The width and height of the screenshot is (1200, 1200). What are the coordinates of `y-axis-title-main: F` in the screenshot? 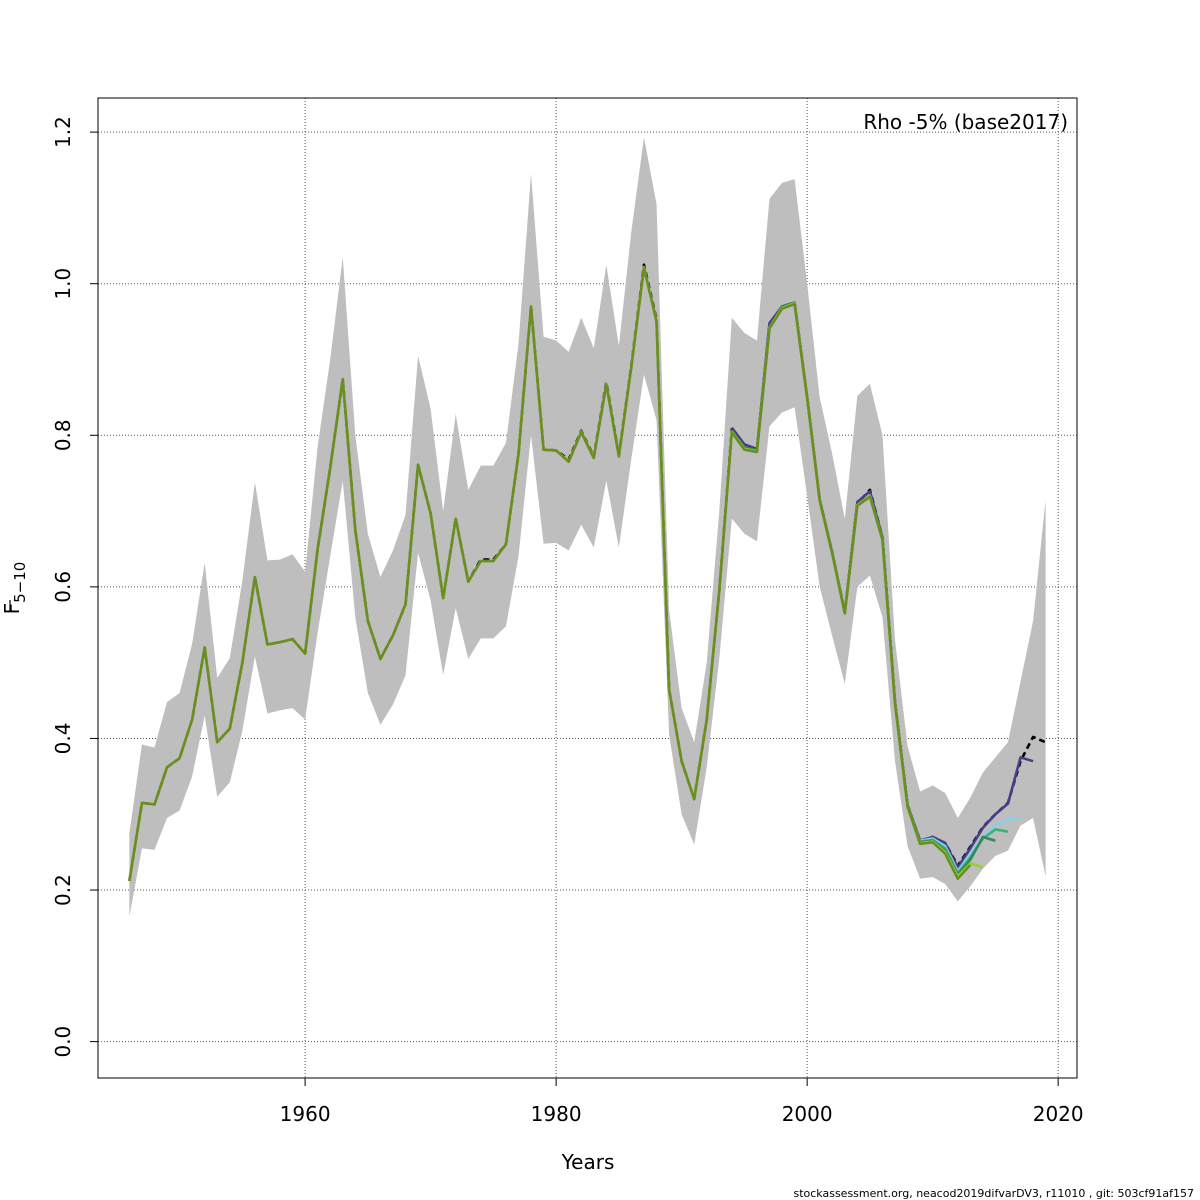 It's located at (12, 609).